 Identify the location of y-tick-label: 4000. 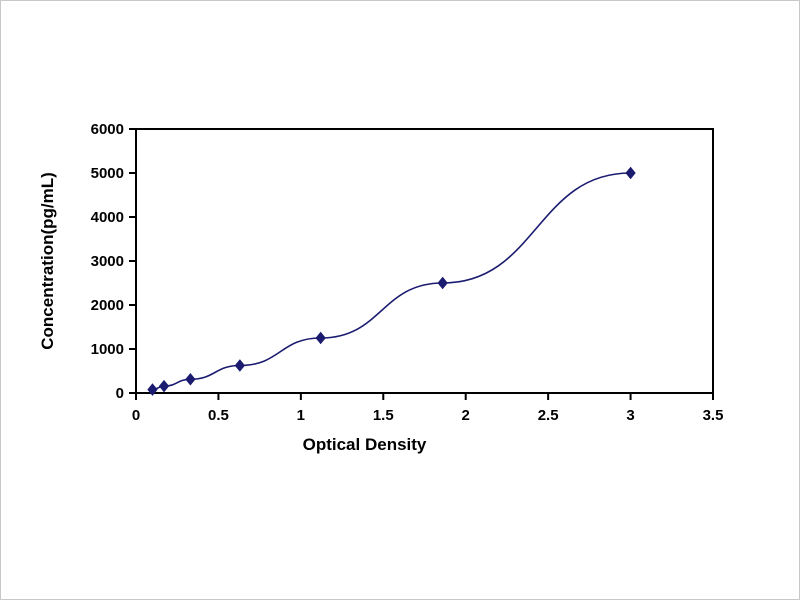
(107, 217).